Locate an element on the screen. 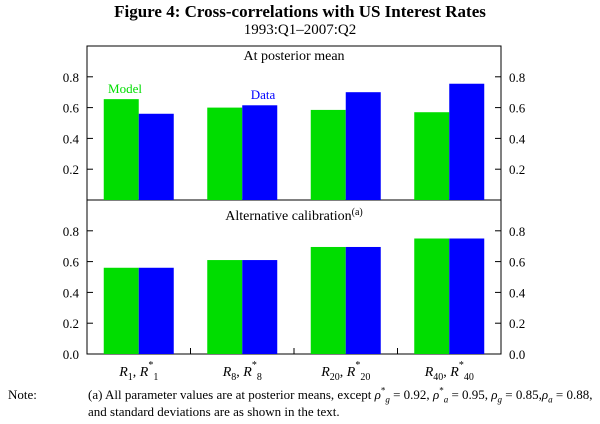 The image size is (600, 424). figure-subtitle: 1993:Q1–2007:Q2 is located at coordinates (300, 30).